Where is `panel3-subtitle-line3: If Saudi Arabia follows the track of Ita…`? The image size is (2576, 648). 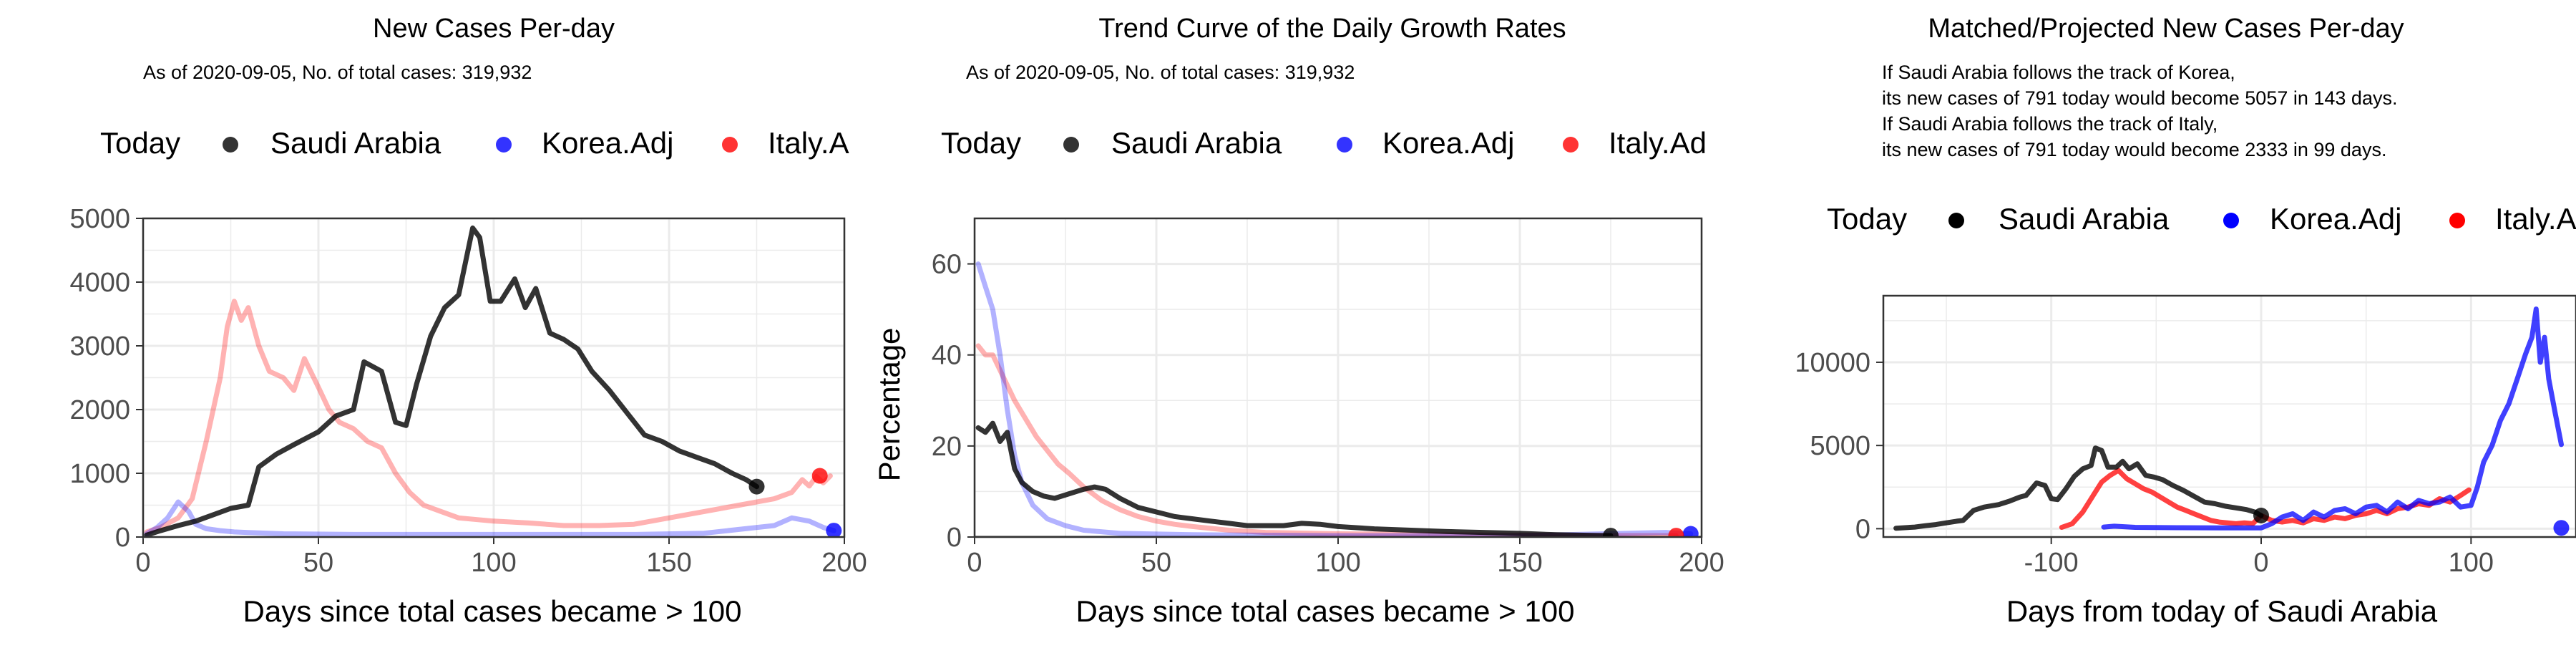
panel3-subtitle-line3: If Saudi Arabia follows the track of Ita… is located at coordinates (2050, 124).